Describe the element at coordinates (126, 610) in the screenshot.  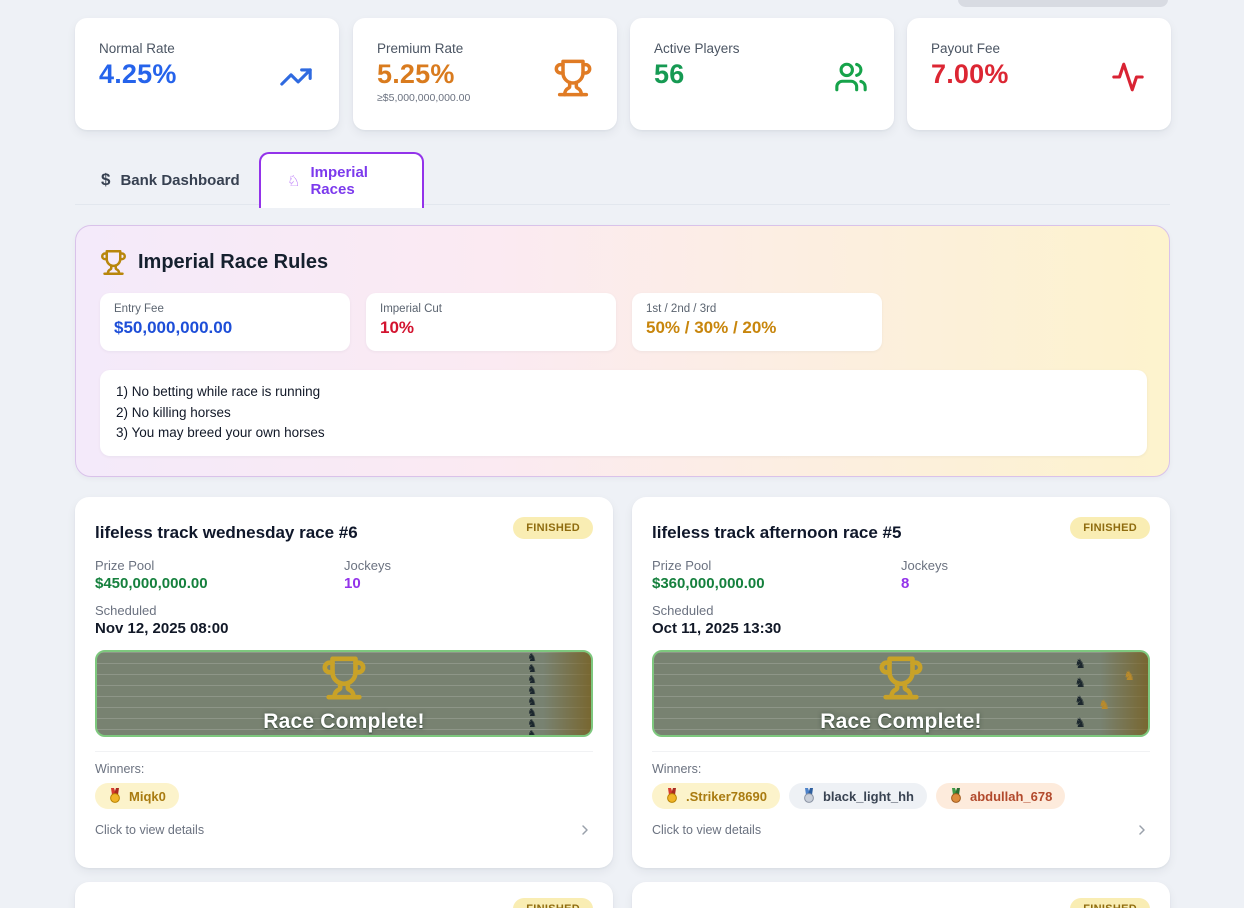
I see `scheduled-label: Scheduled` at that location.